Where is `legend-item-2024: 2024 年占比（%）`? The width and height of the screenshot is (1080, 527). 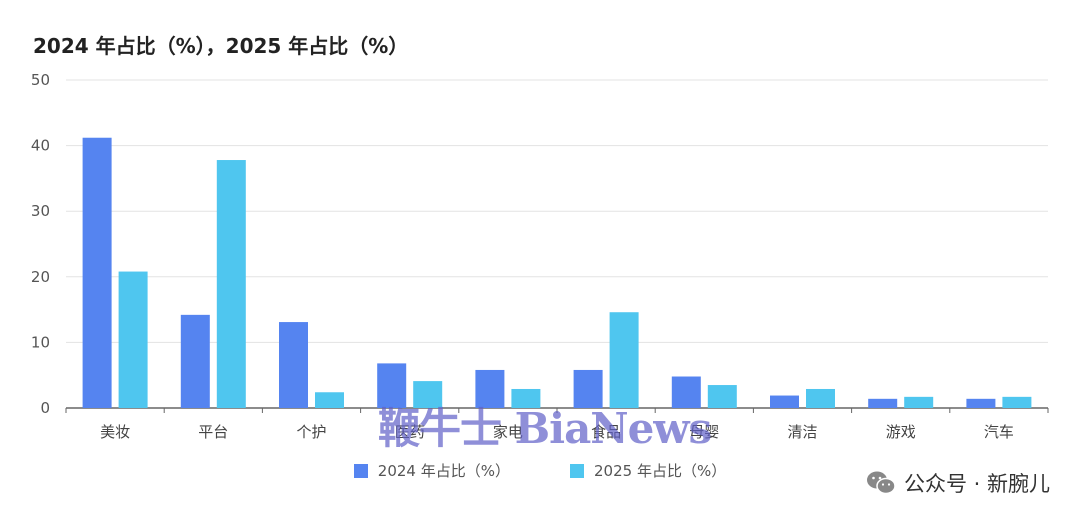
legend-item-2024: 2024 年占比（%） is located at coordinates (431, 470).